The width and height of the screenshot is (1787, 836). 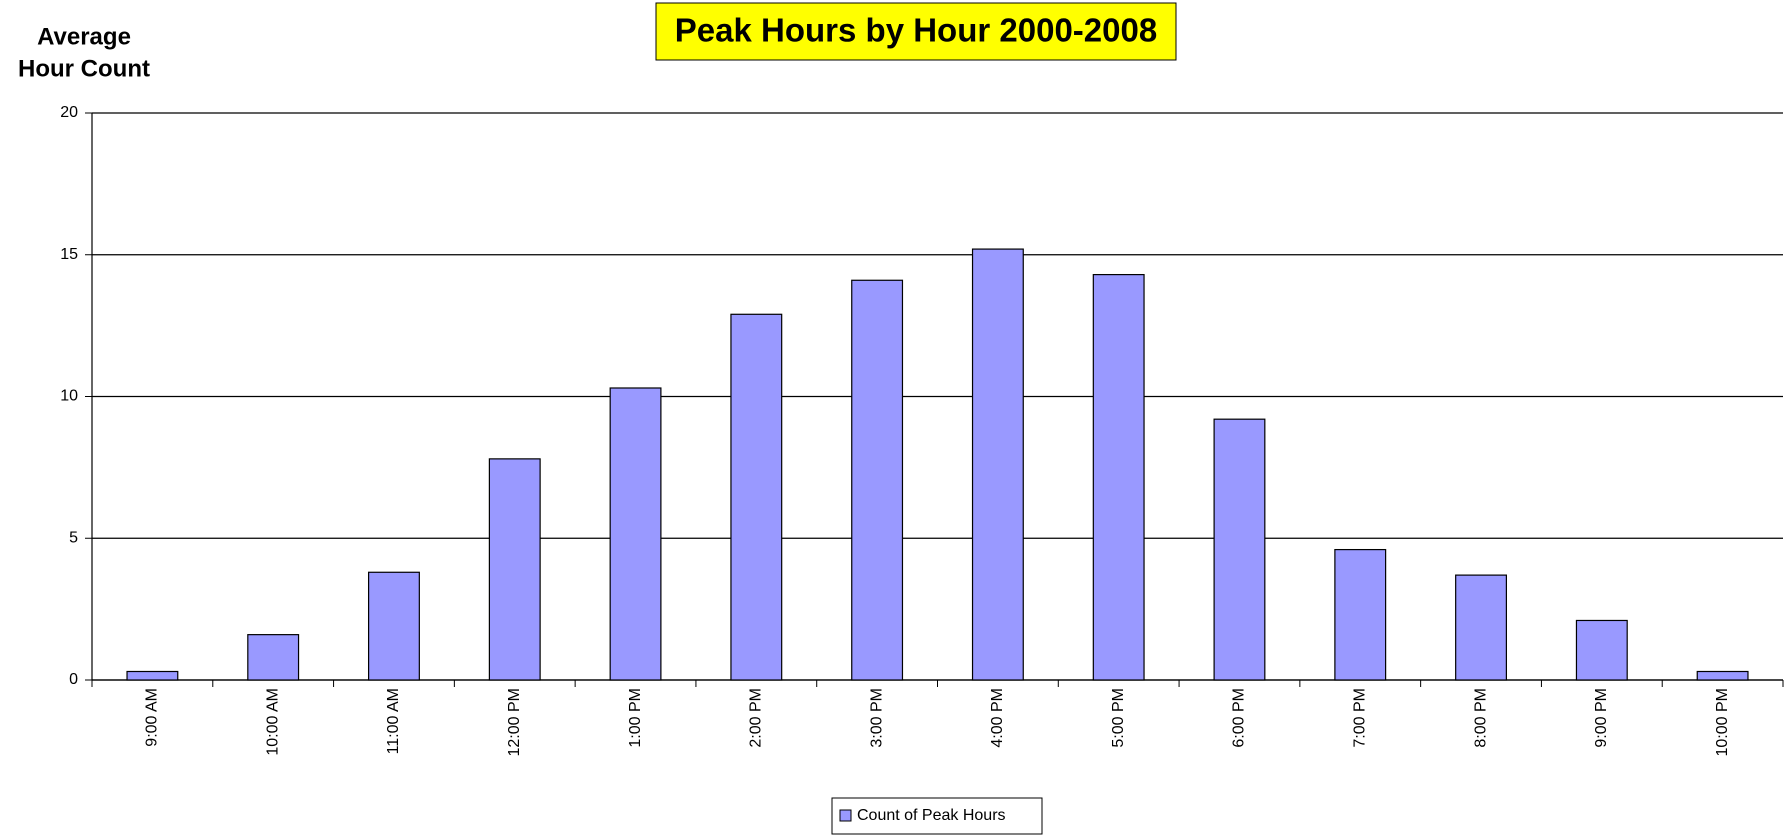 What do you see at coordinates (876, 718) in the screenshot?
I see `x-tick-label: 3:00 PM` at bounding box center [876, 718].